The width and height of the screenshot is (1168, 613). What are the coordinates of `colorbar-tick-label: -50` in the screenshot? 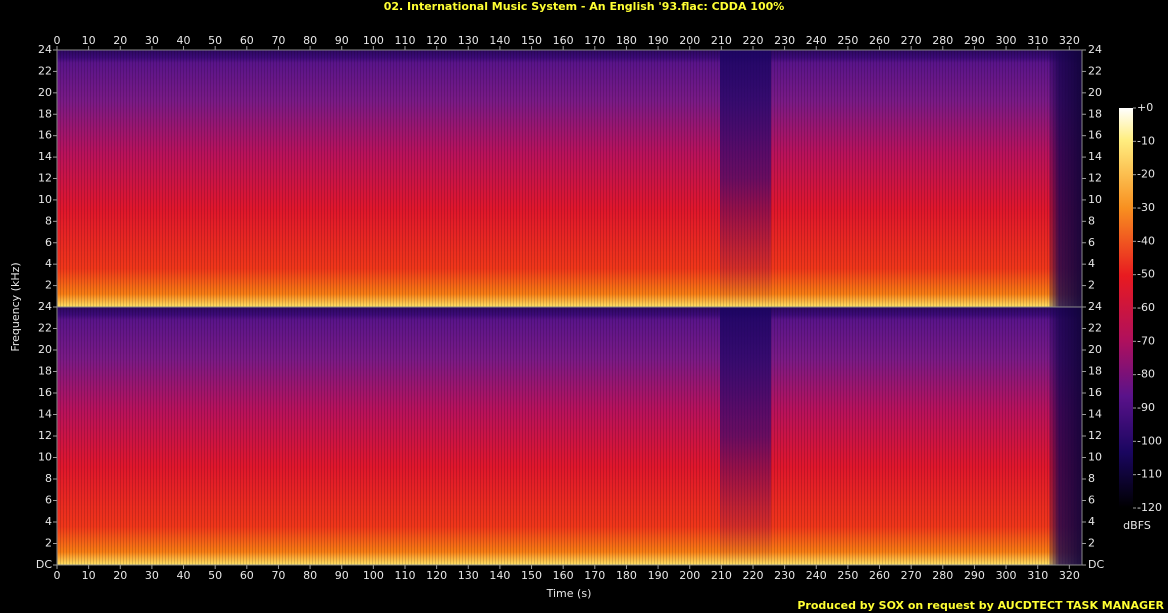 It's located at (1146, 274).